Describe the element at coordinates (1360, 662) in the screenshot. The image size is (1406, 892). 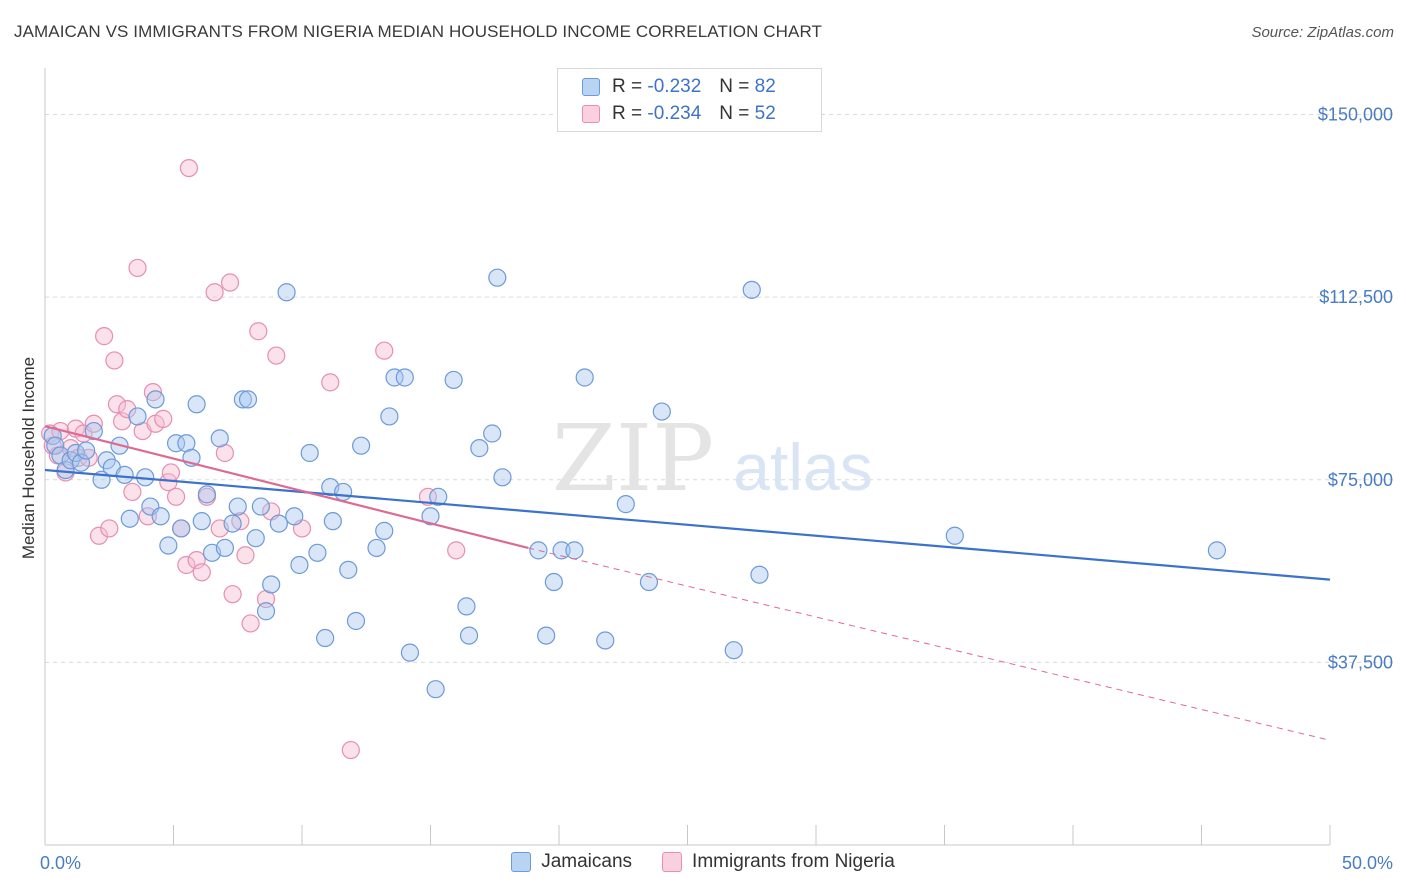
I see `y-tick-label: $37,500` at that location.